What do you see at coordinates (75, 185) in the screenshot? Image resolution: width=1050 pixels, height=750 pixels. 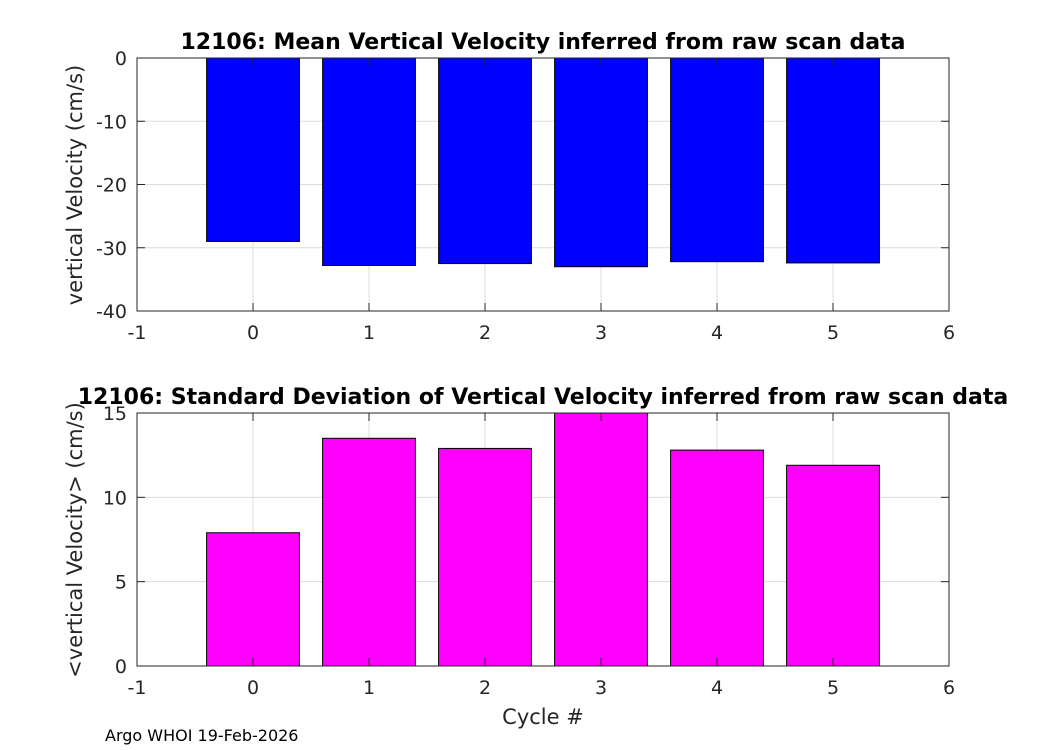 I see `top-chart-ylabel: vertical Velocity (cm/s)` at bounding box center [75, 185].